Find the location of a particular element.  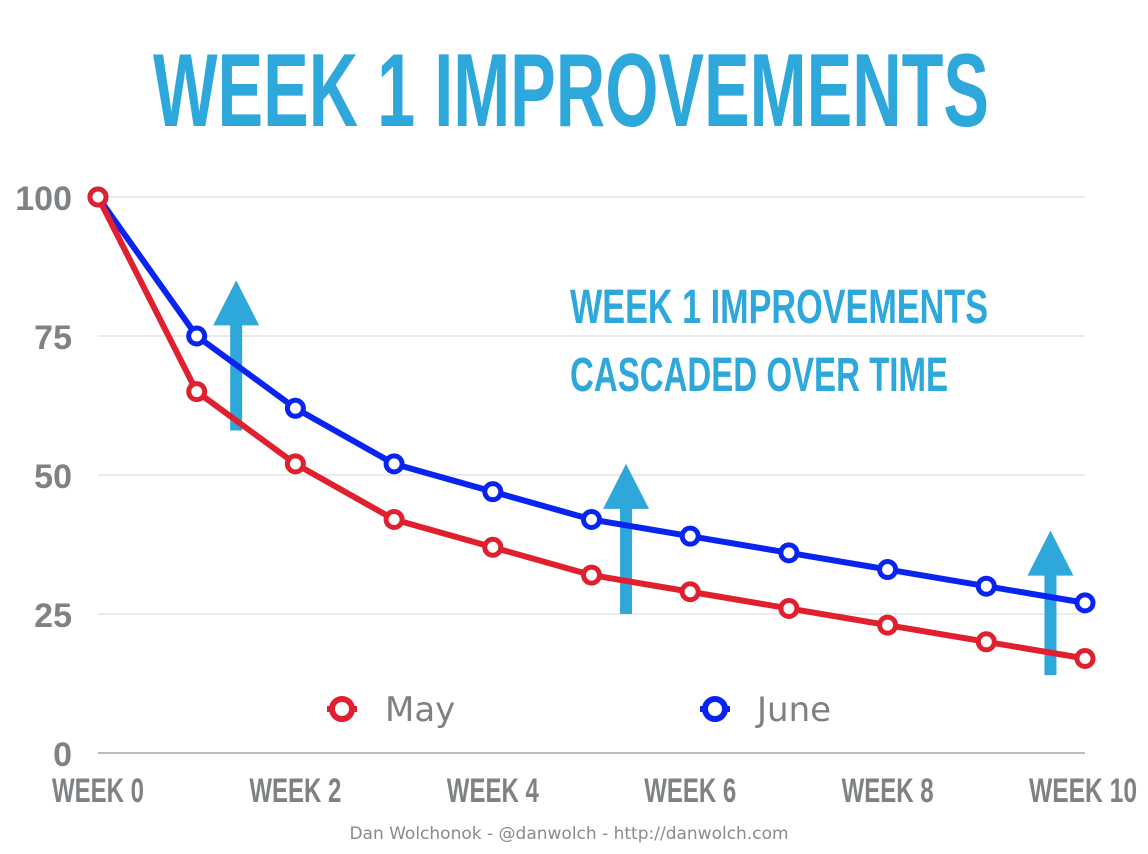

y-tick-label: 25 is located at coordinates (53, 616).